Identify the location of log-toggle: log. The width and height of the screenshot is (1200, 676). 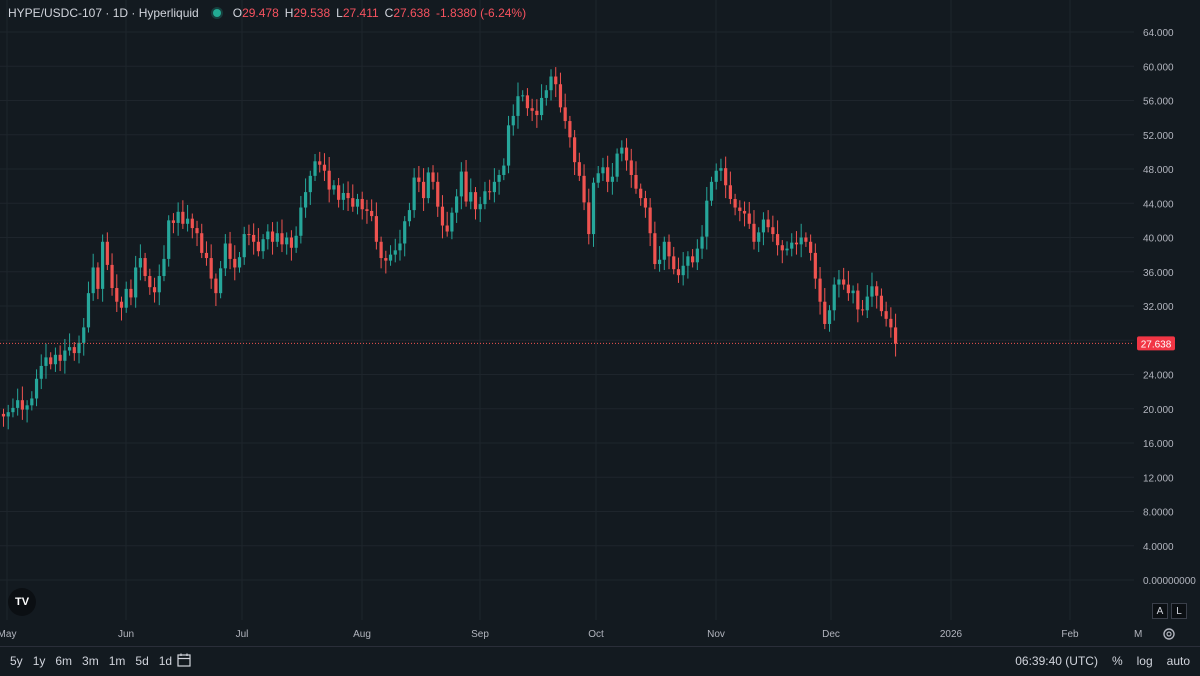
(1144, 661).